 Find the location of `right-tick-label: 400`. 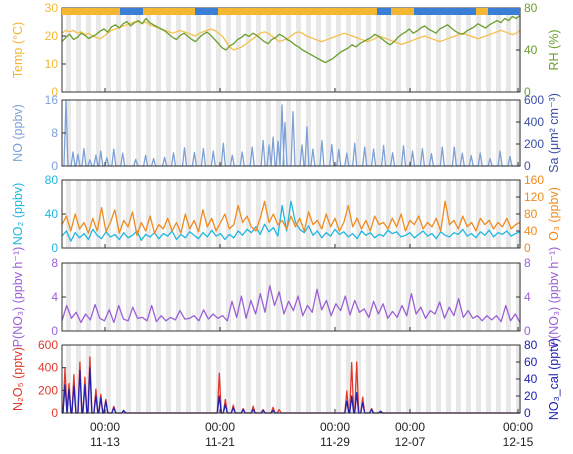

right-tick-label: 400 is located at coordinates (534, 122).